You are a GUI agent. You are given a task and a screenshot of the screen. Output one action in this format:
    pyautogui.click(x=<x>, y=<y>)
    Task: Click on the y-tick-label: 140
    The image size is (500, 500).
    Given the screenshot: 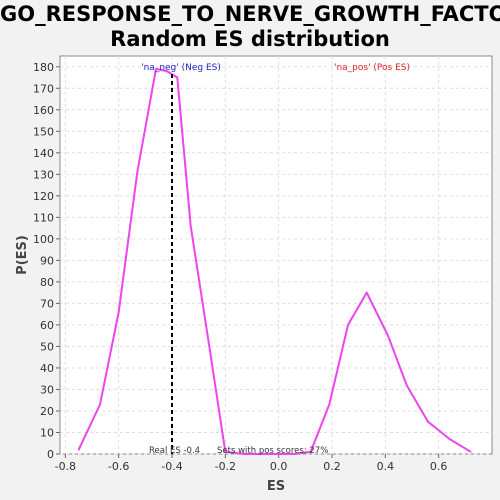 What is the action you would take?
    pyautogui.click(x=43, y=153)
    